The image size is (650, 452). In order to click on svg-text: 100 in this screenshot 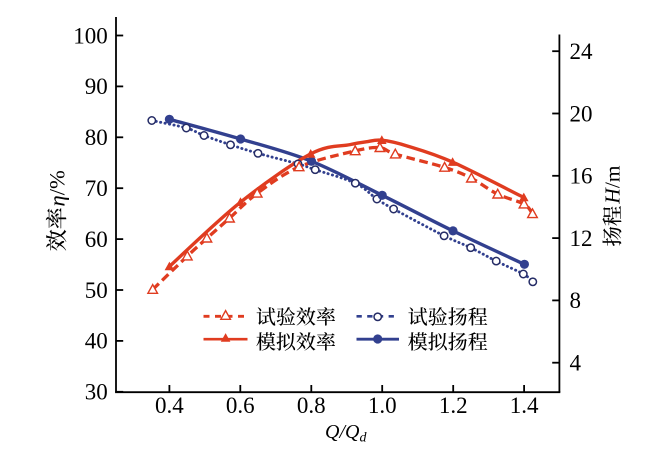, I will do `click(90, 35)`.